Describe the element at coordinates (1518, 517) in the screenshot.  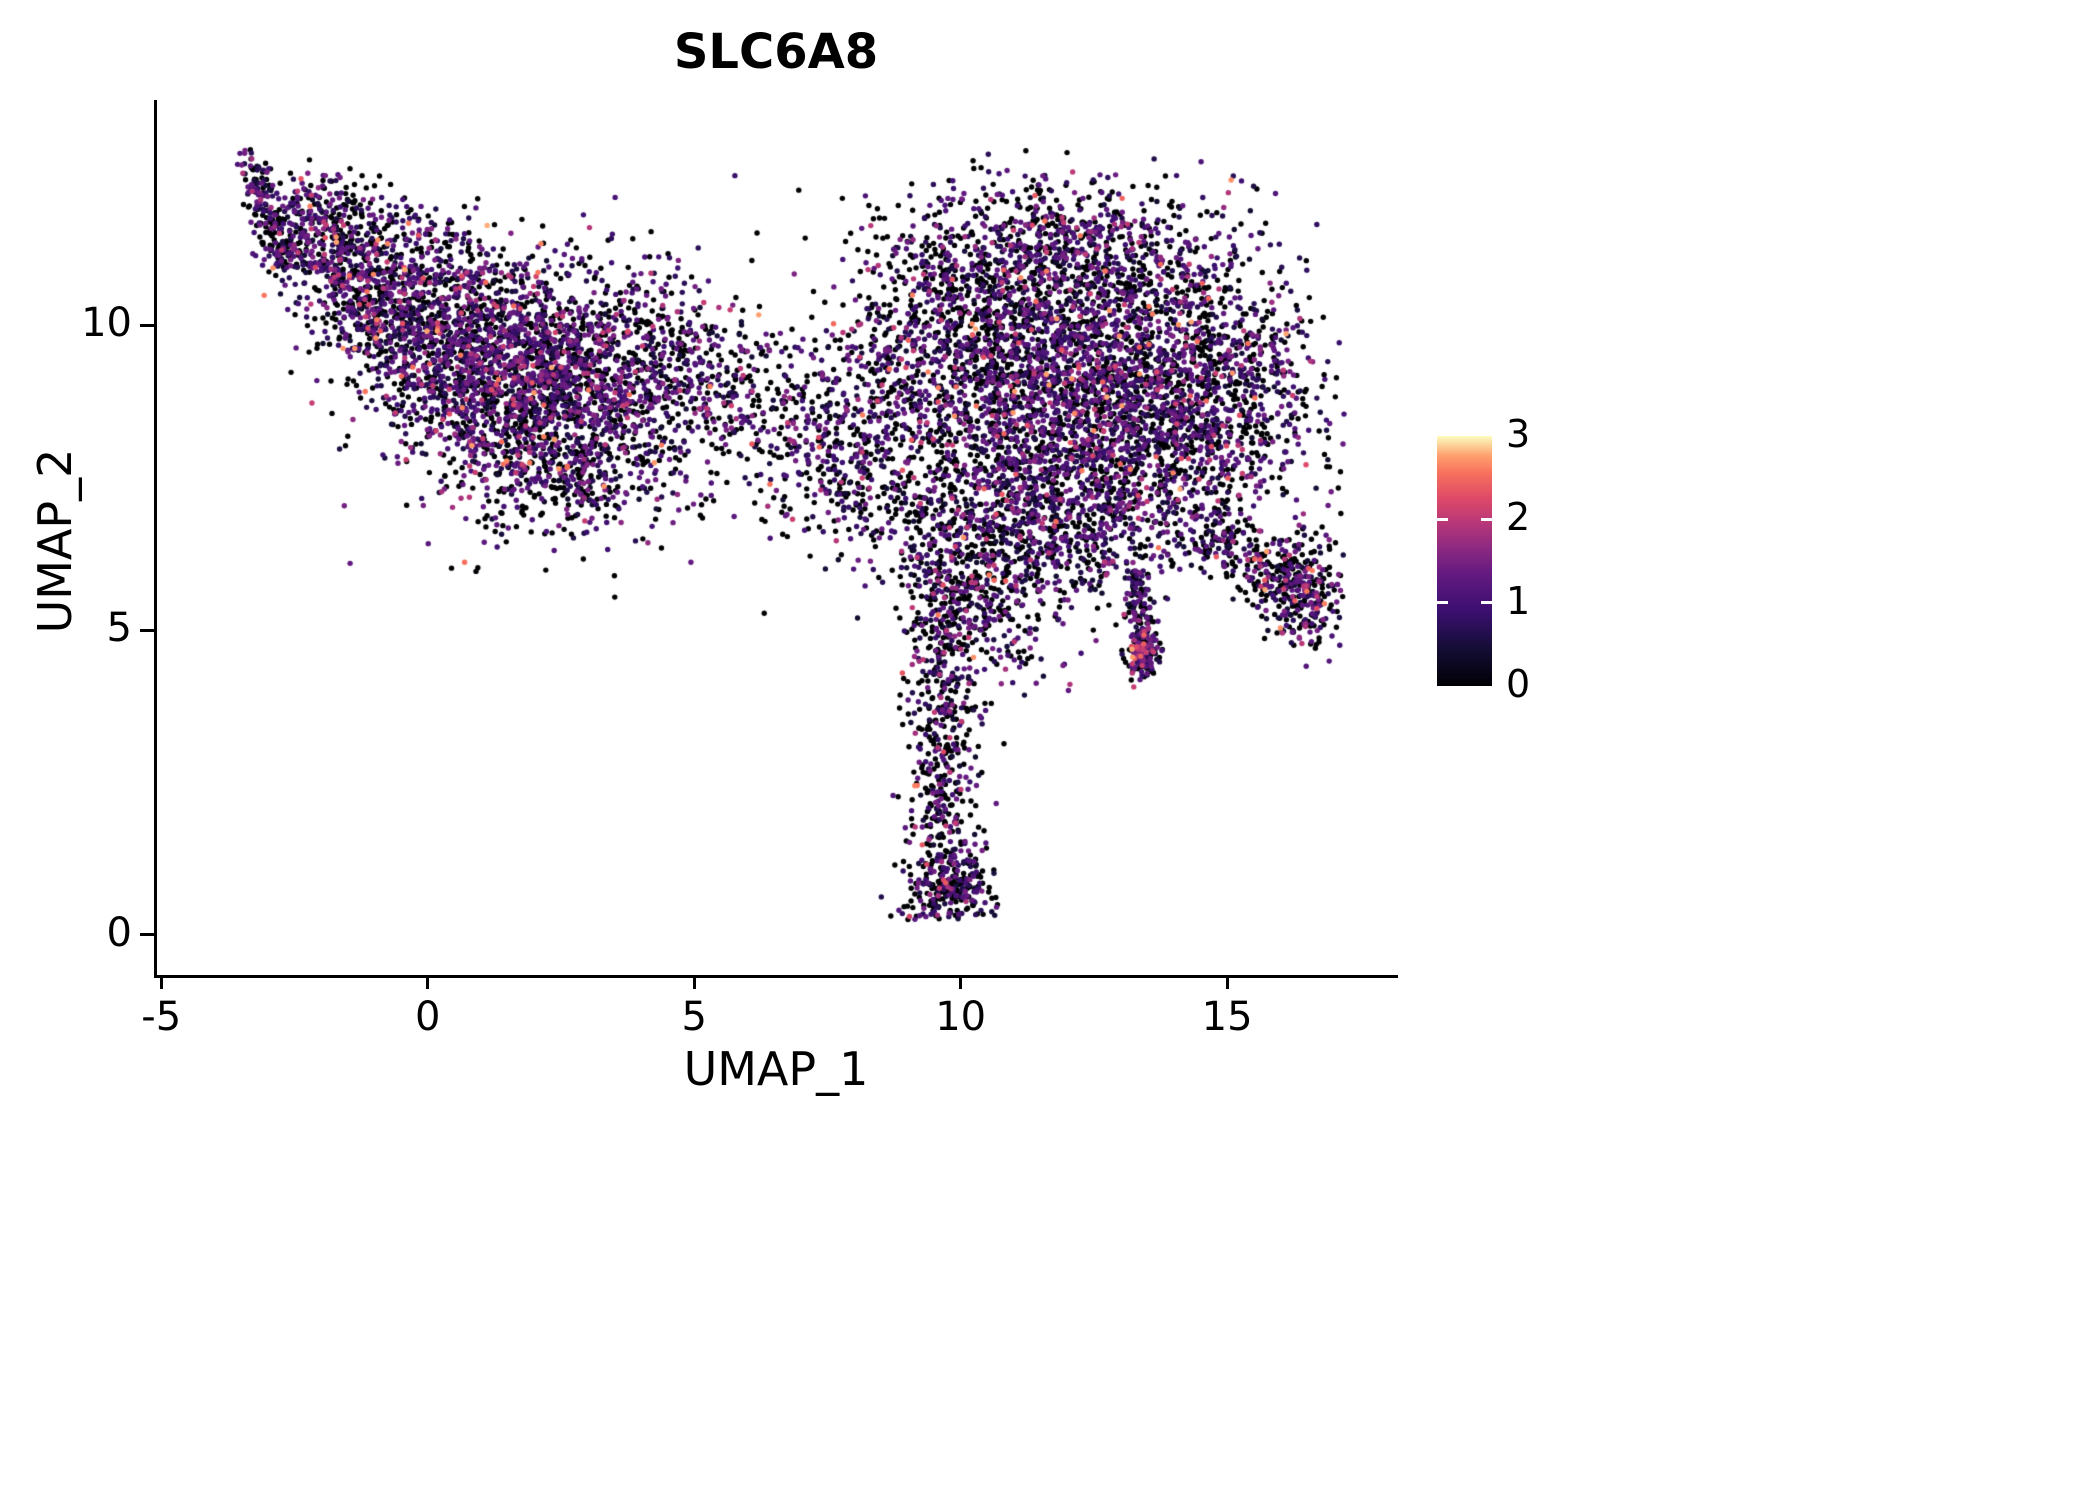
I see `colorbar-tick-label: 2` at that location.